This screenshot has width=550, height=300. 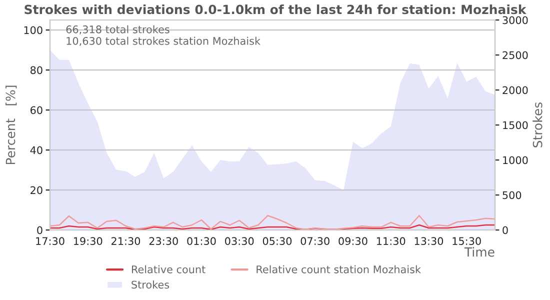 What do you see at coordinates (33, 30) in the screenshot?
I see `y-tick-label: 100` at bounding box center [33, 30].